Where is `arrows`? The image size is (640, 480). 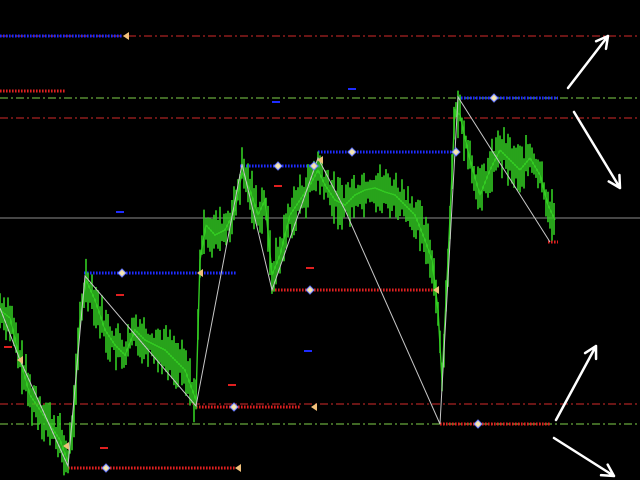
arrows is located at coordinates (587, 256).